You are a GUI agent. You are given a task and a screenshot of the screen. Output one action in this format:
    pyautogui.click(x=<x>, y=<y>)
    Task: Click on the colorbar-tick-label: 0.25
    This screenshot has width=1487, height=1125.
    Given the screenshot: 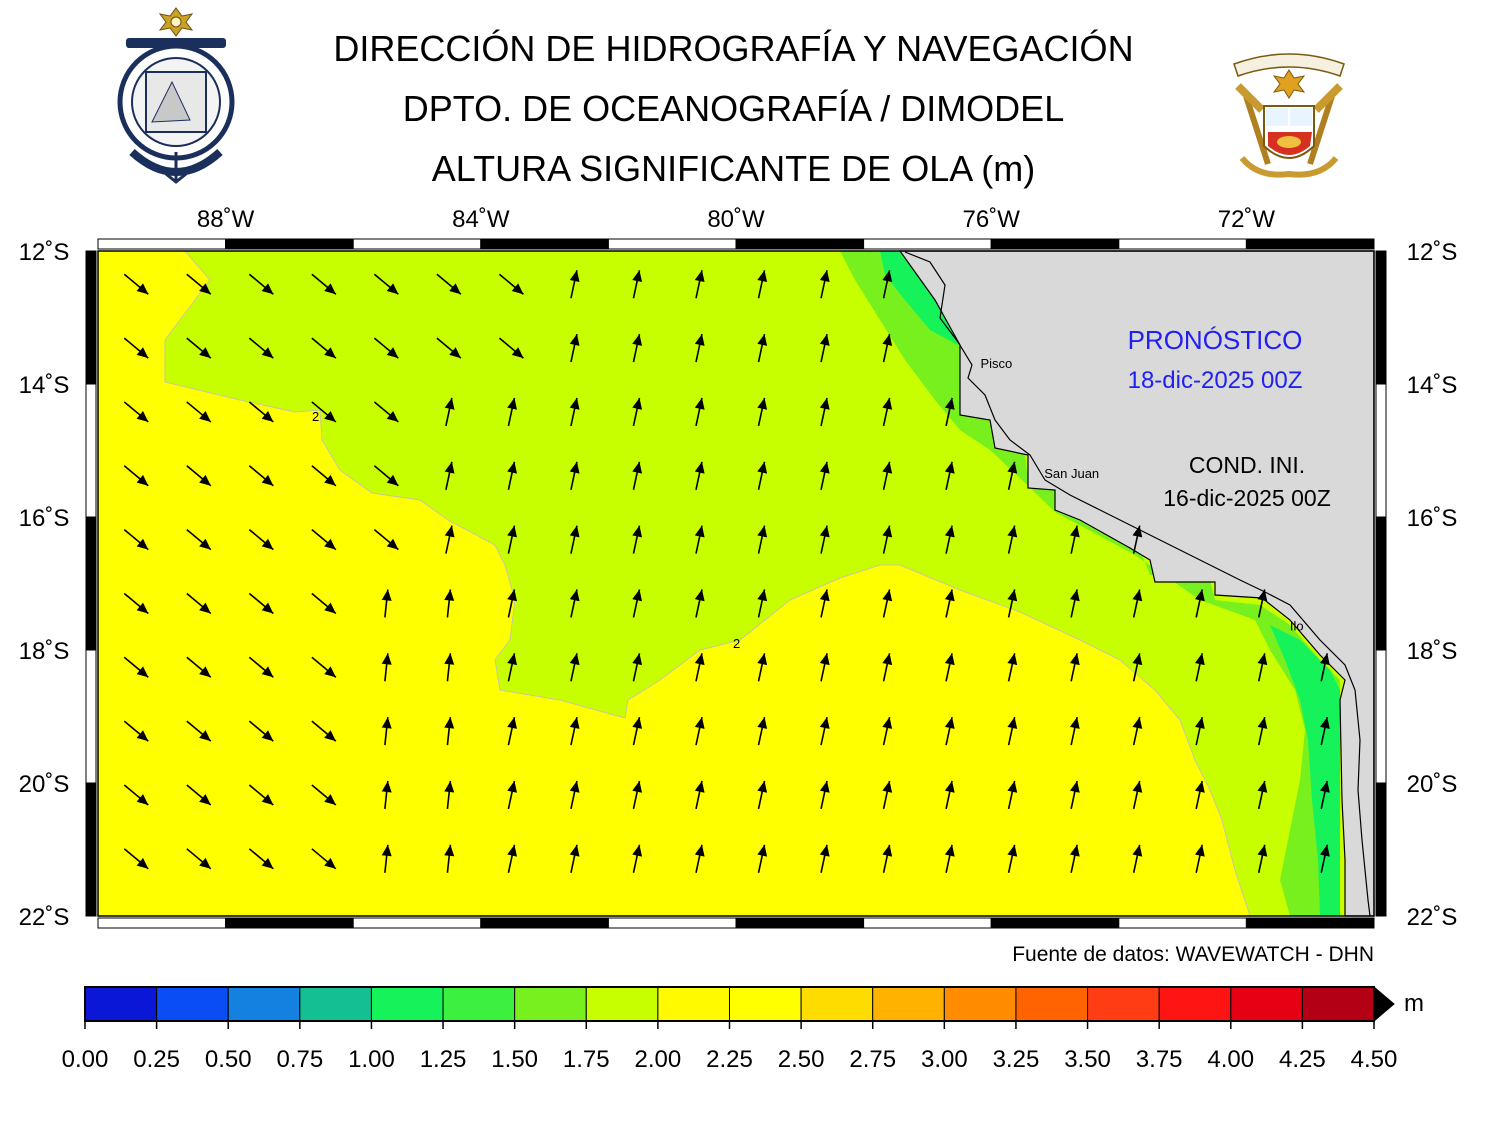 What is the action you would take?
    pyautogui.click(x=156, y=1059)
    